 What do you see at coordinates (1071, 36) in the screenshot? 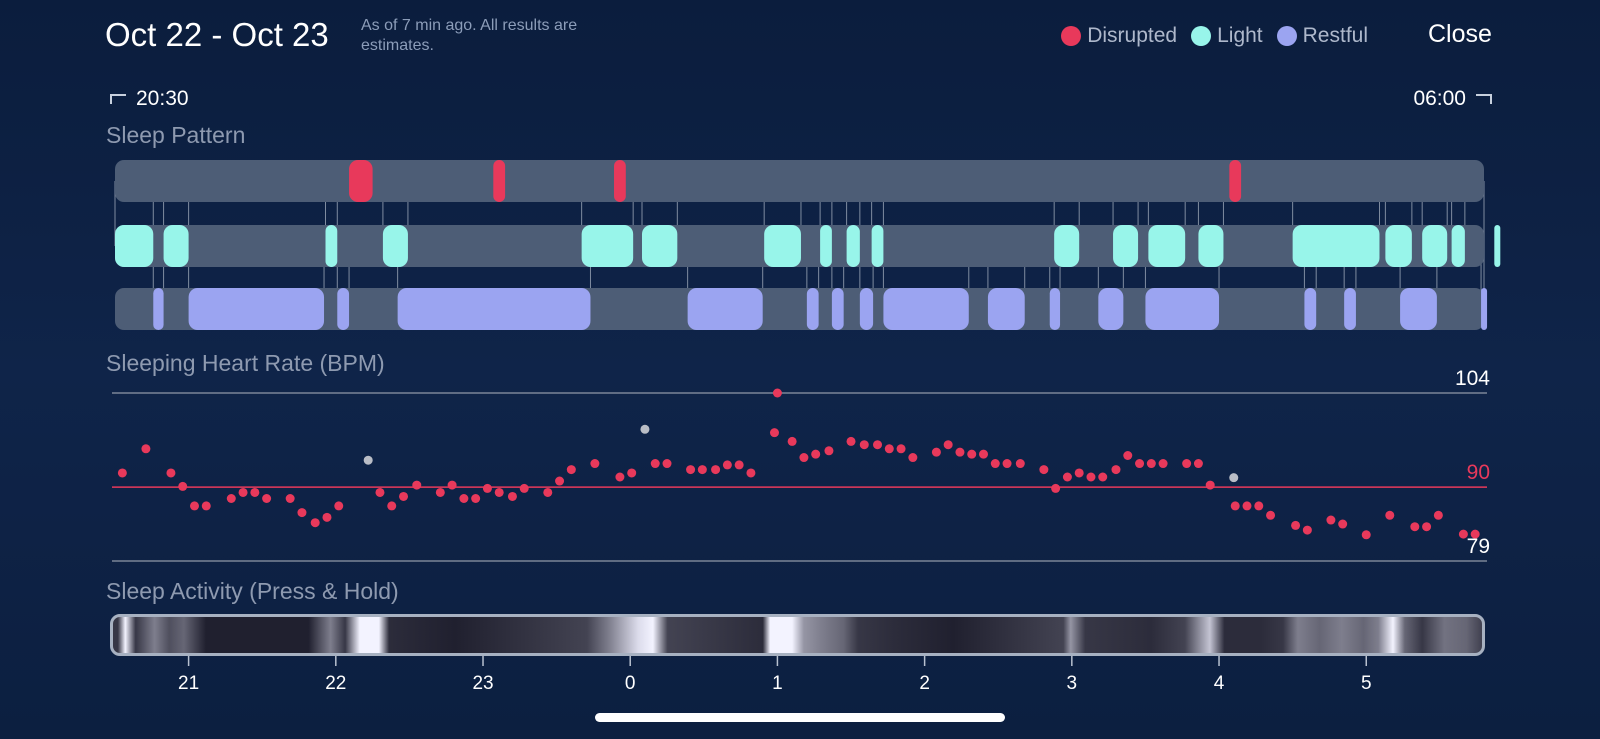
I see `disrupted-swatch` at bounding box center [1071, 36].